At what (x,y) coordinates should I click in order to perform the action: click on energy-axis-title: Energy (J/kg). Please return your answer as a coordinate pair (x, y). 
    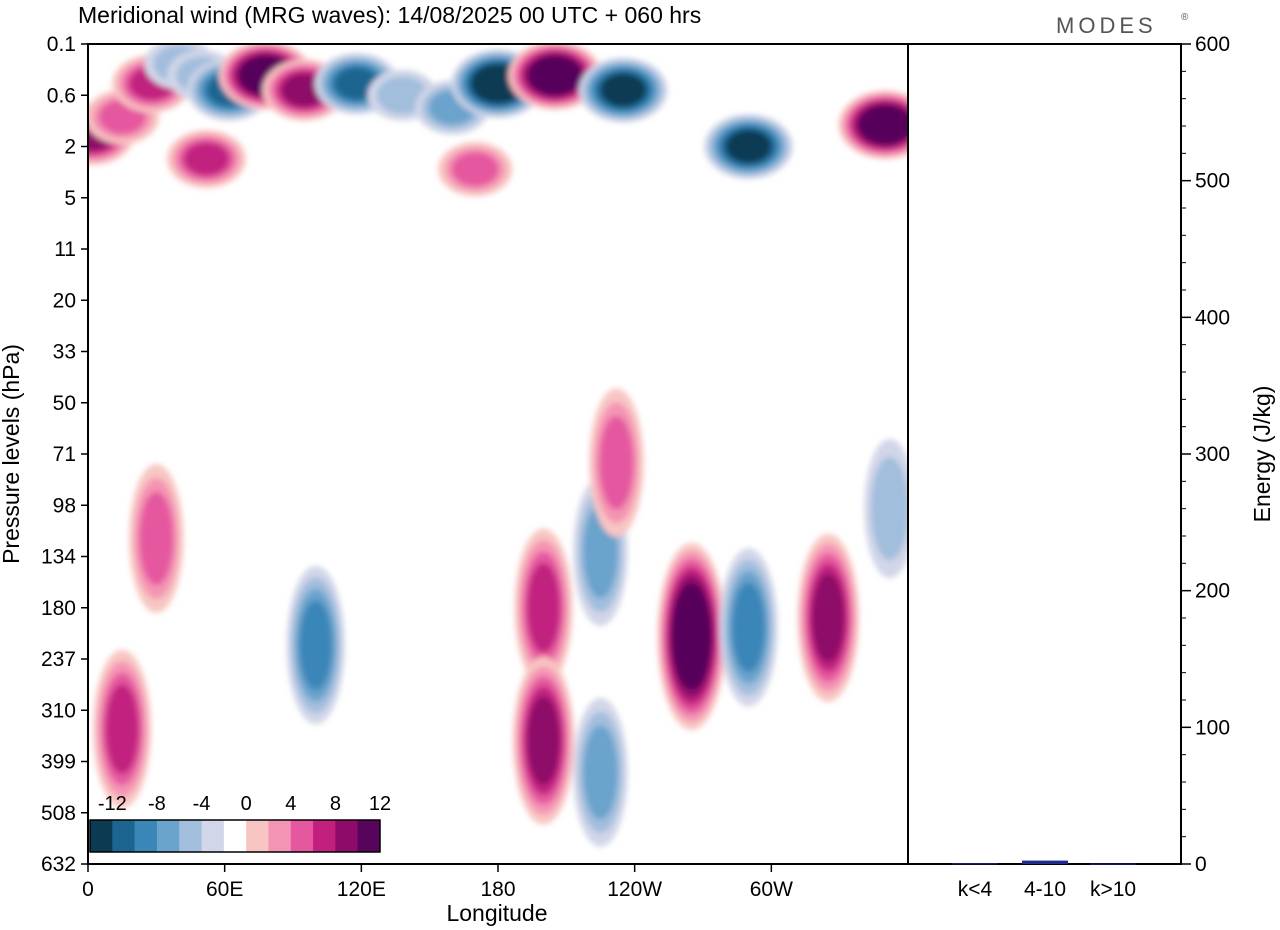
    Looking at the image, I should click on (1262, 454).